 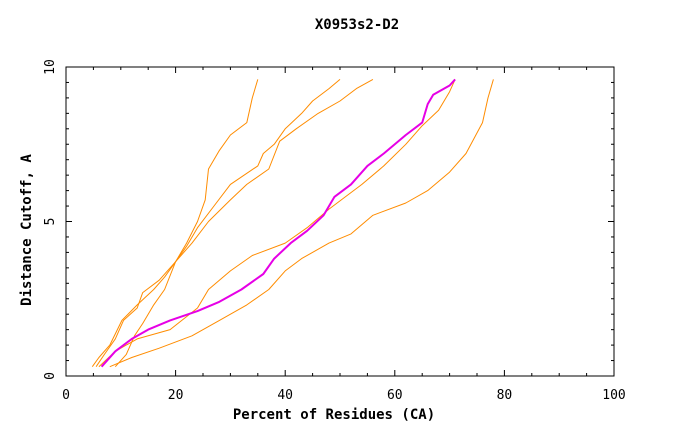 What do you see at coordinates (505, 395) in the screenshot?
I see `x-tick-label: 80` at bounding box center [505, 395].